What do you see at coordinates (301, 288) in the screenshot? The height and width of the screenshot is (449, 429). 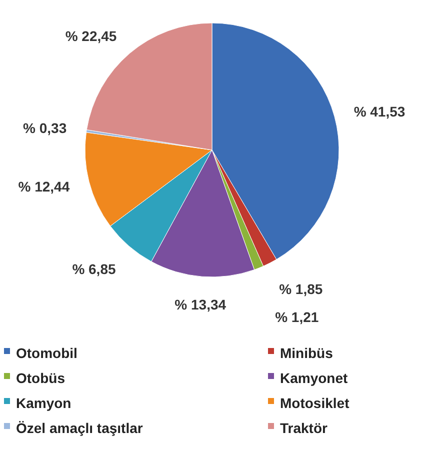 I see `data-label: % 1,85` at bounding box center [301, 288].